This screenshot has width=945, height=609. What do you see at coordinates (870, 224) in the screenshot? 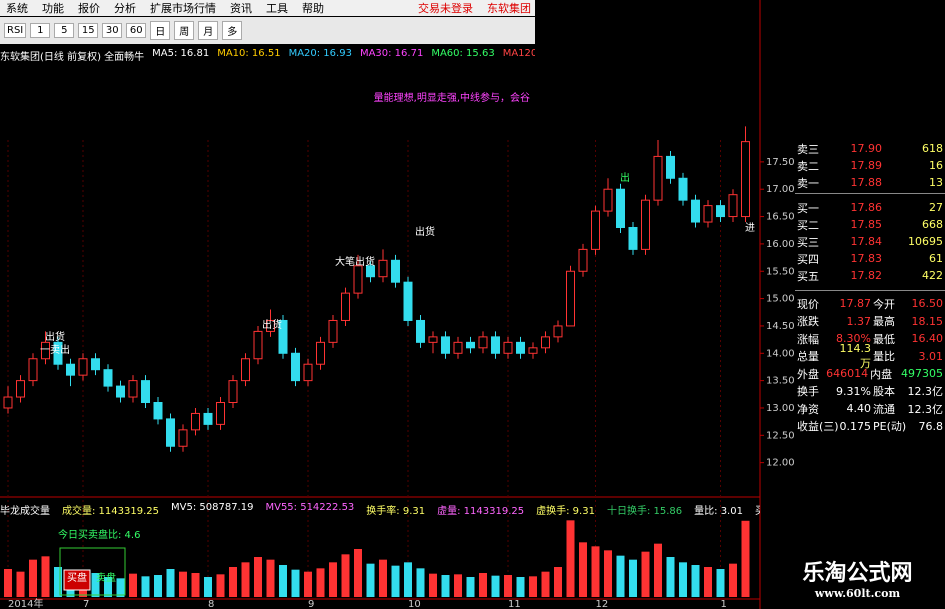
I see `order-book-row: 买二 17.85 668` at bounding box center [870, 224].